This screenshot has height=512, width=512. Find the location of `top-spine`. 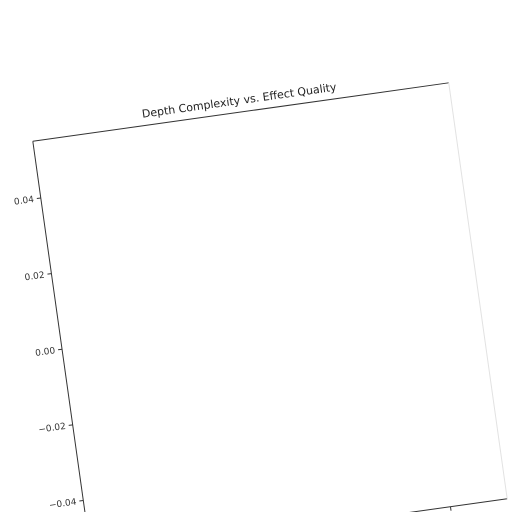

top-spine is located at coordinates (240, 112).